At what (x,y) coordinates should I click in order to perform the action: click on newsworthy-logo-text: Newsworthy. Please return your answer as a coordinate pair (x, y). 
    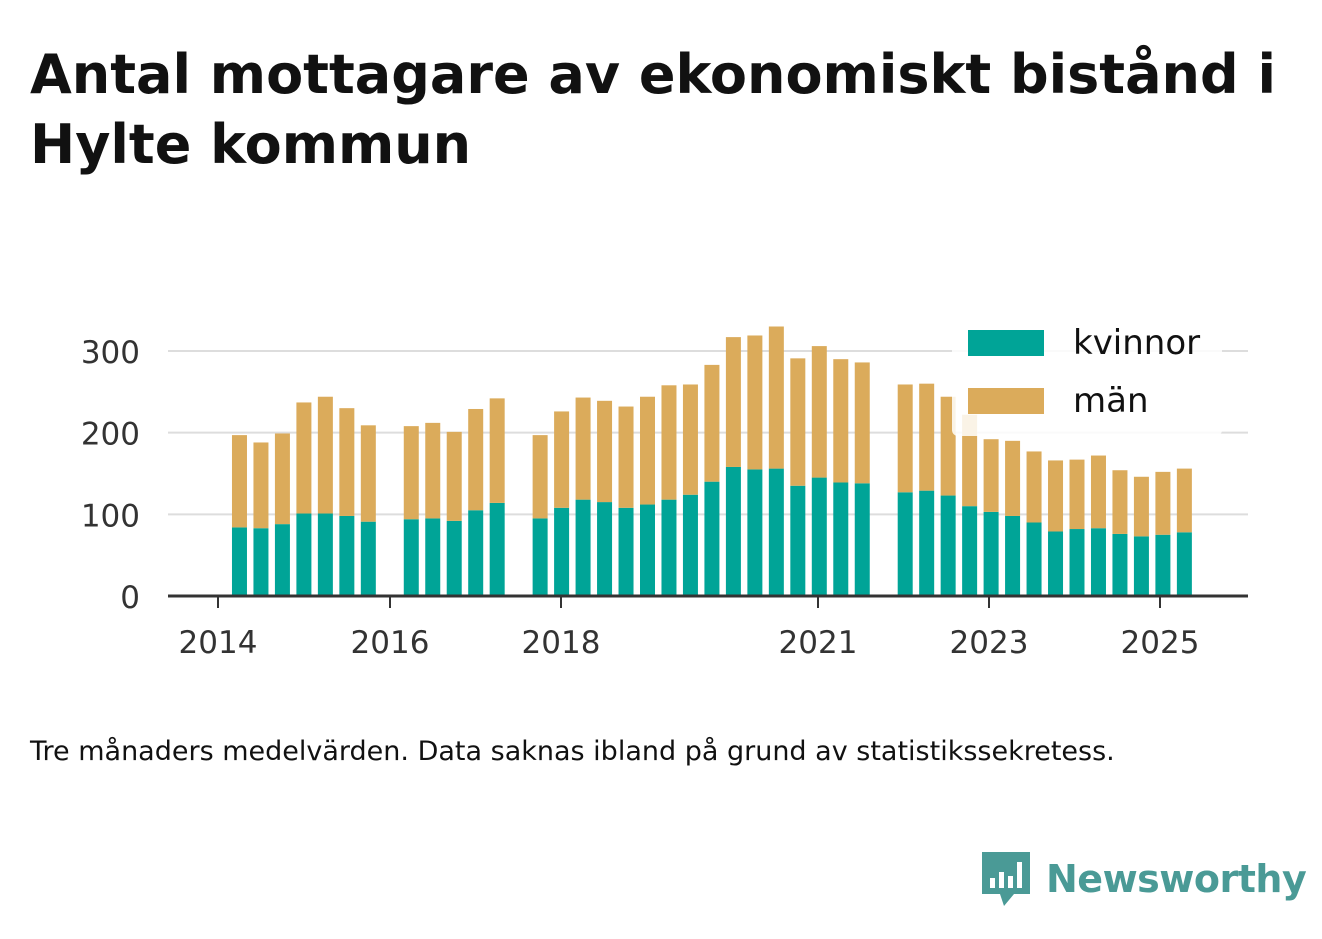
    Looking at the image, I should click on (1176, 879).